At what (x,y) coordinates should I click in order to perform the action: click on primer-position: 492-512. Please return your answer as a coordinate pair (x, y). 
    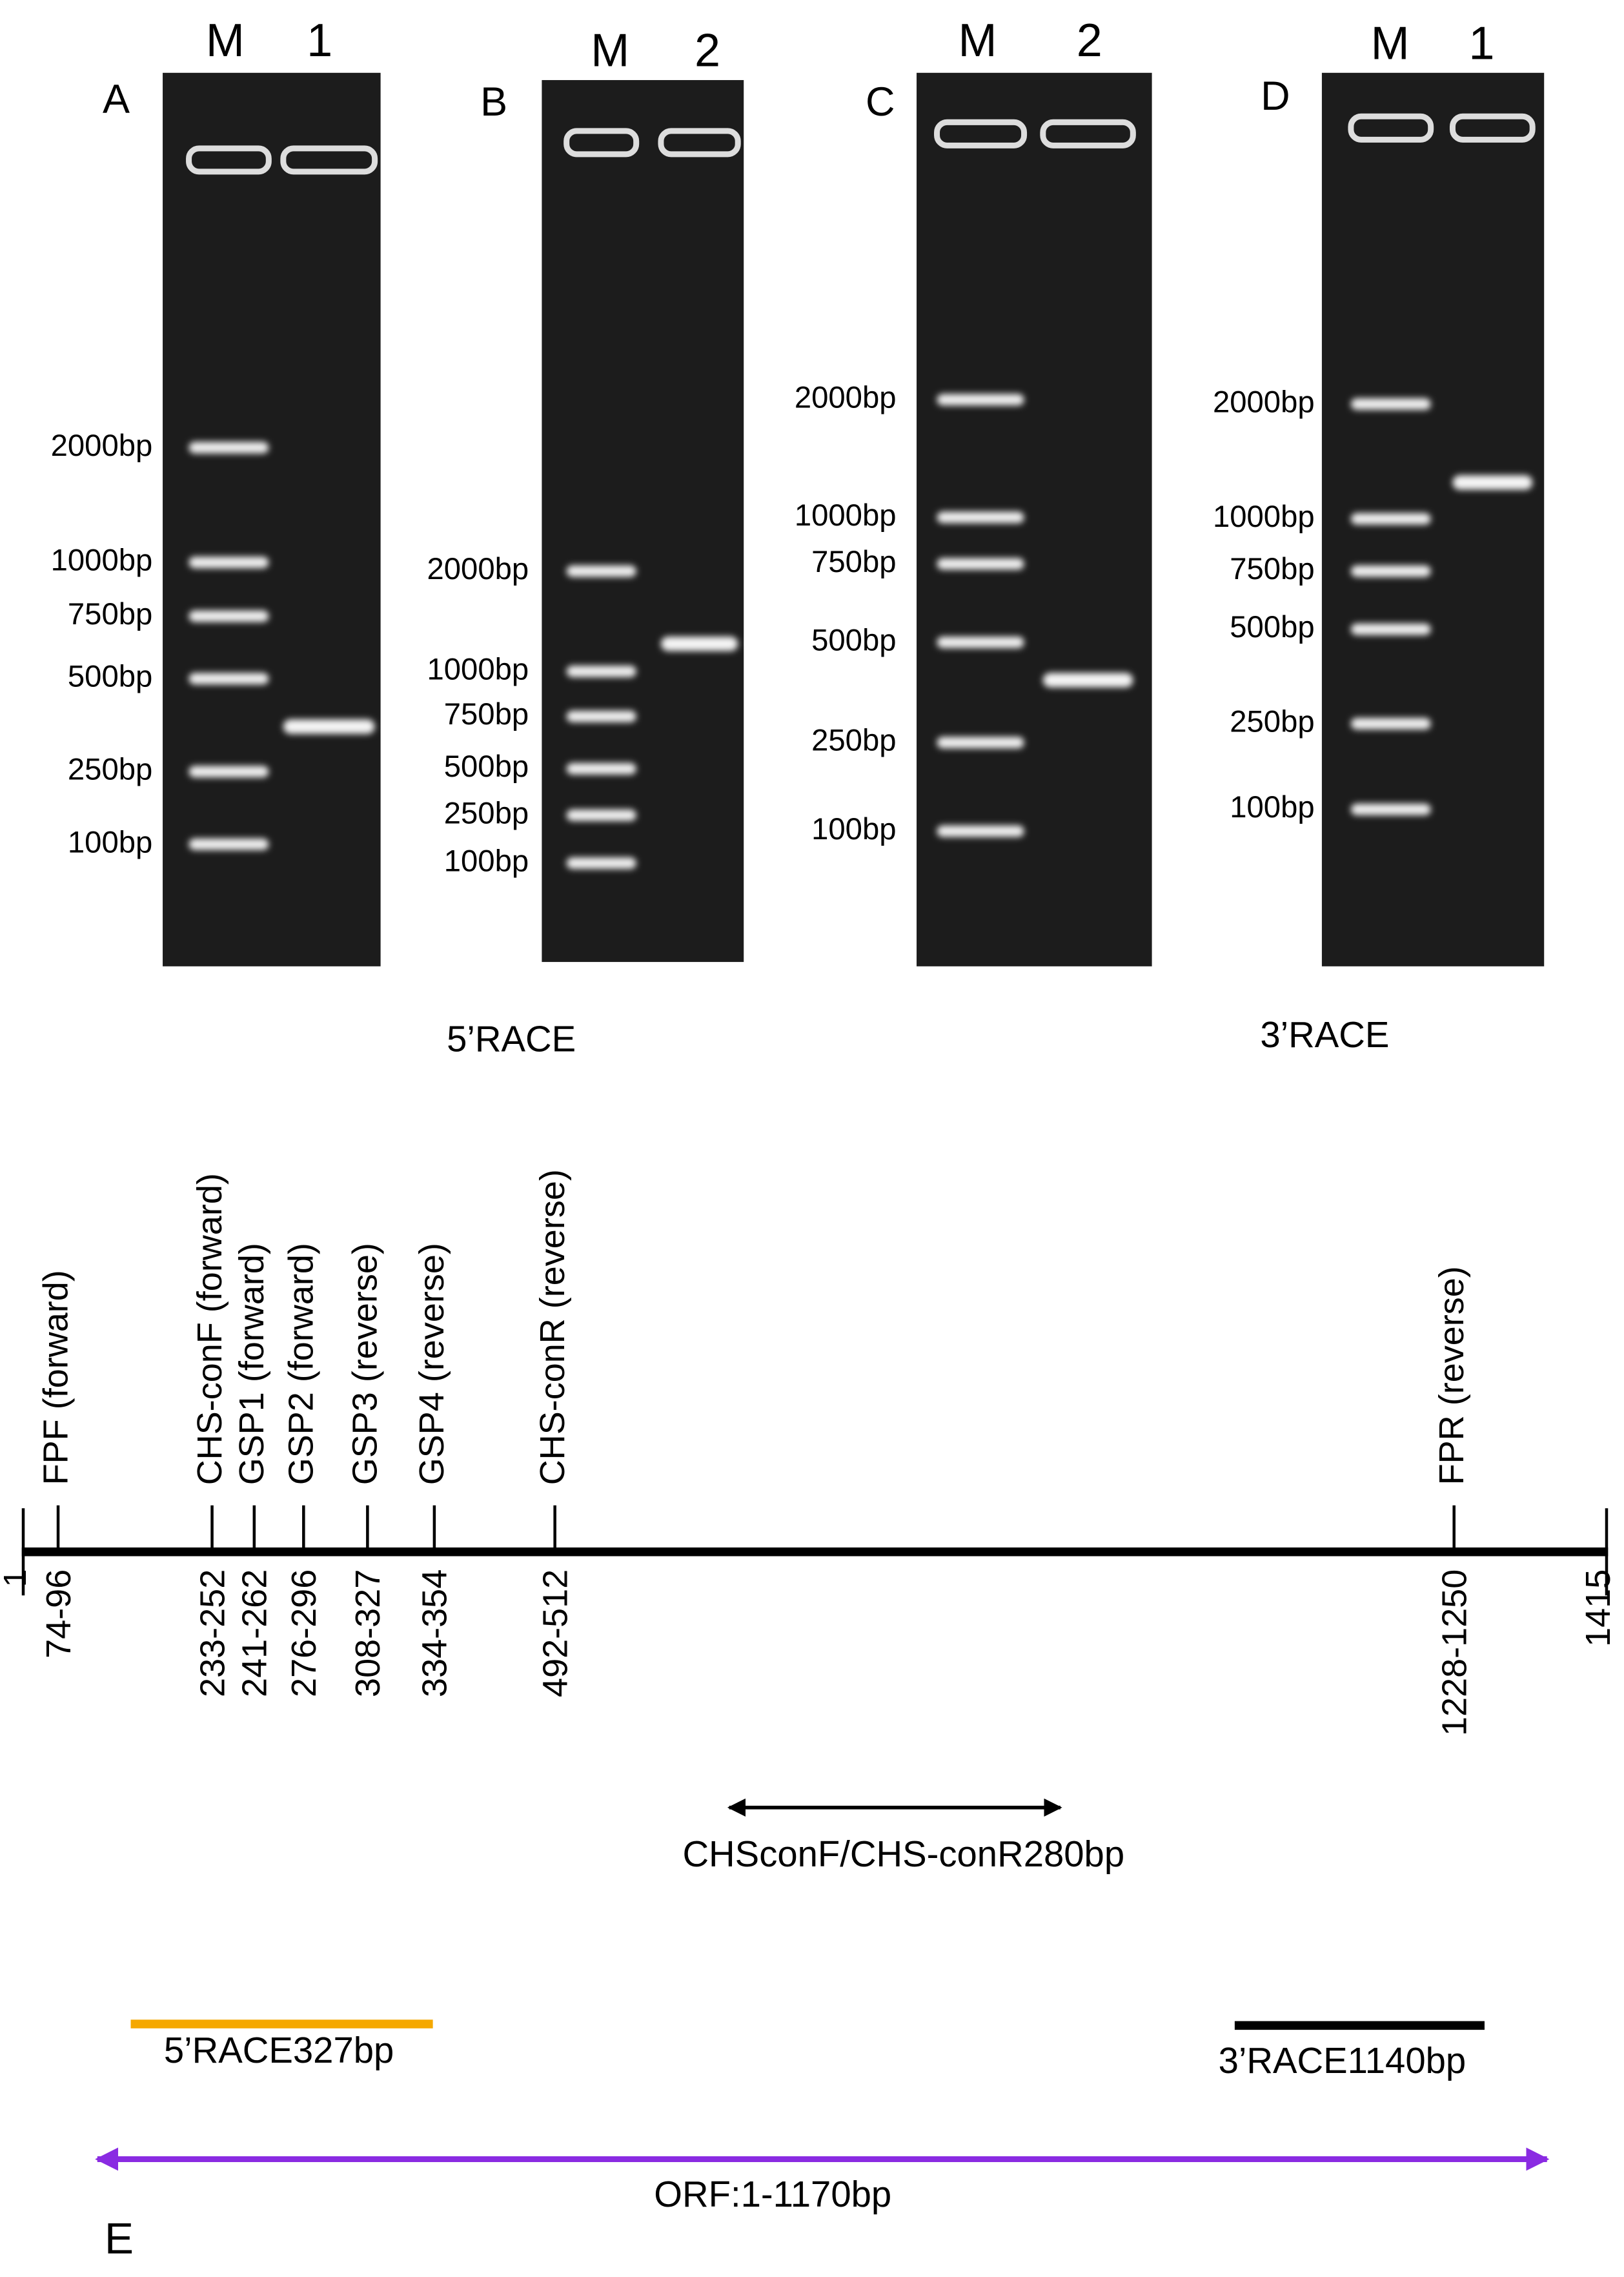
    Looking at the image, I should click on (555, 1633).